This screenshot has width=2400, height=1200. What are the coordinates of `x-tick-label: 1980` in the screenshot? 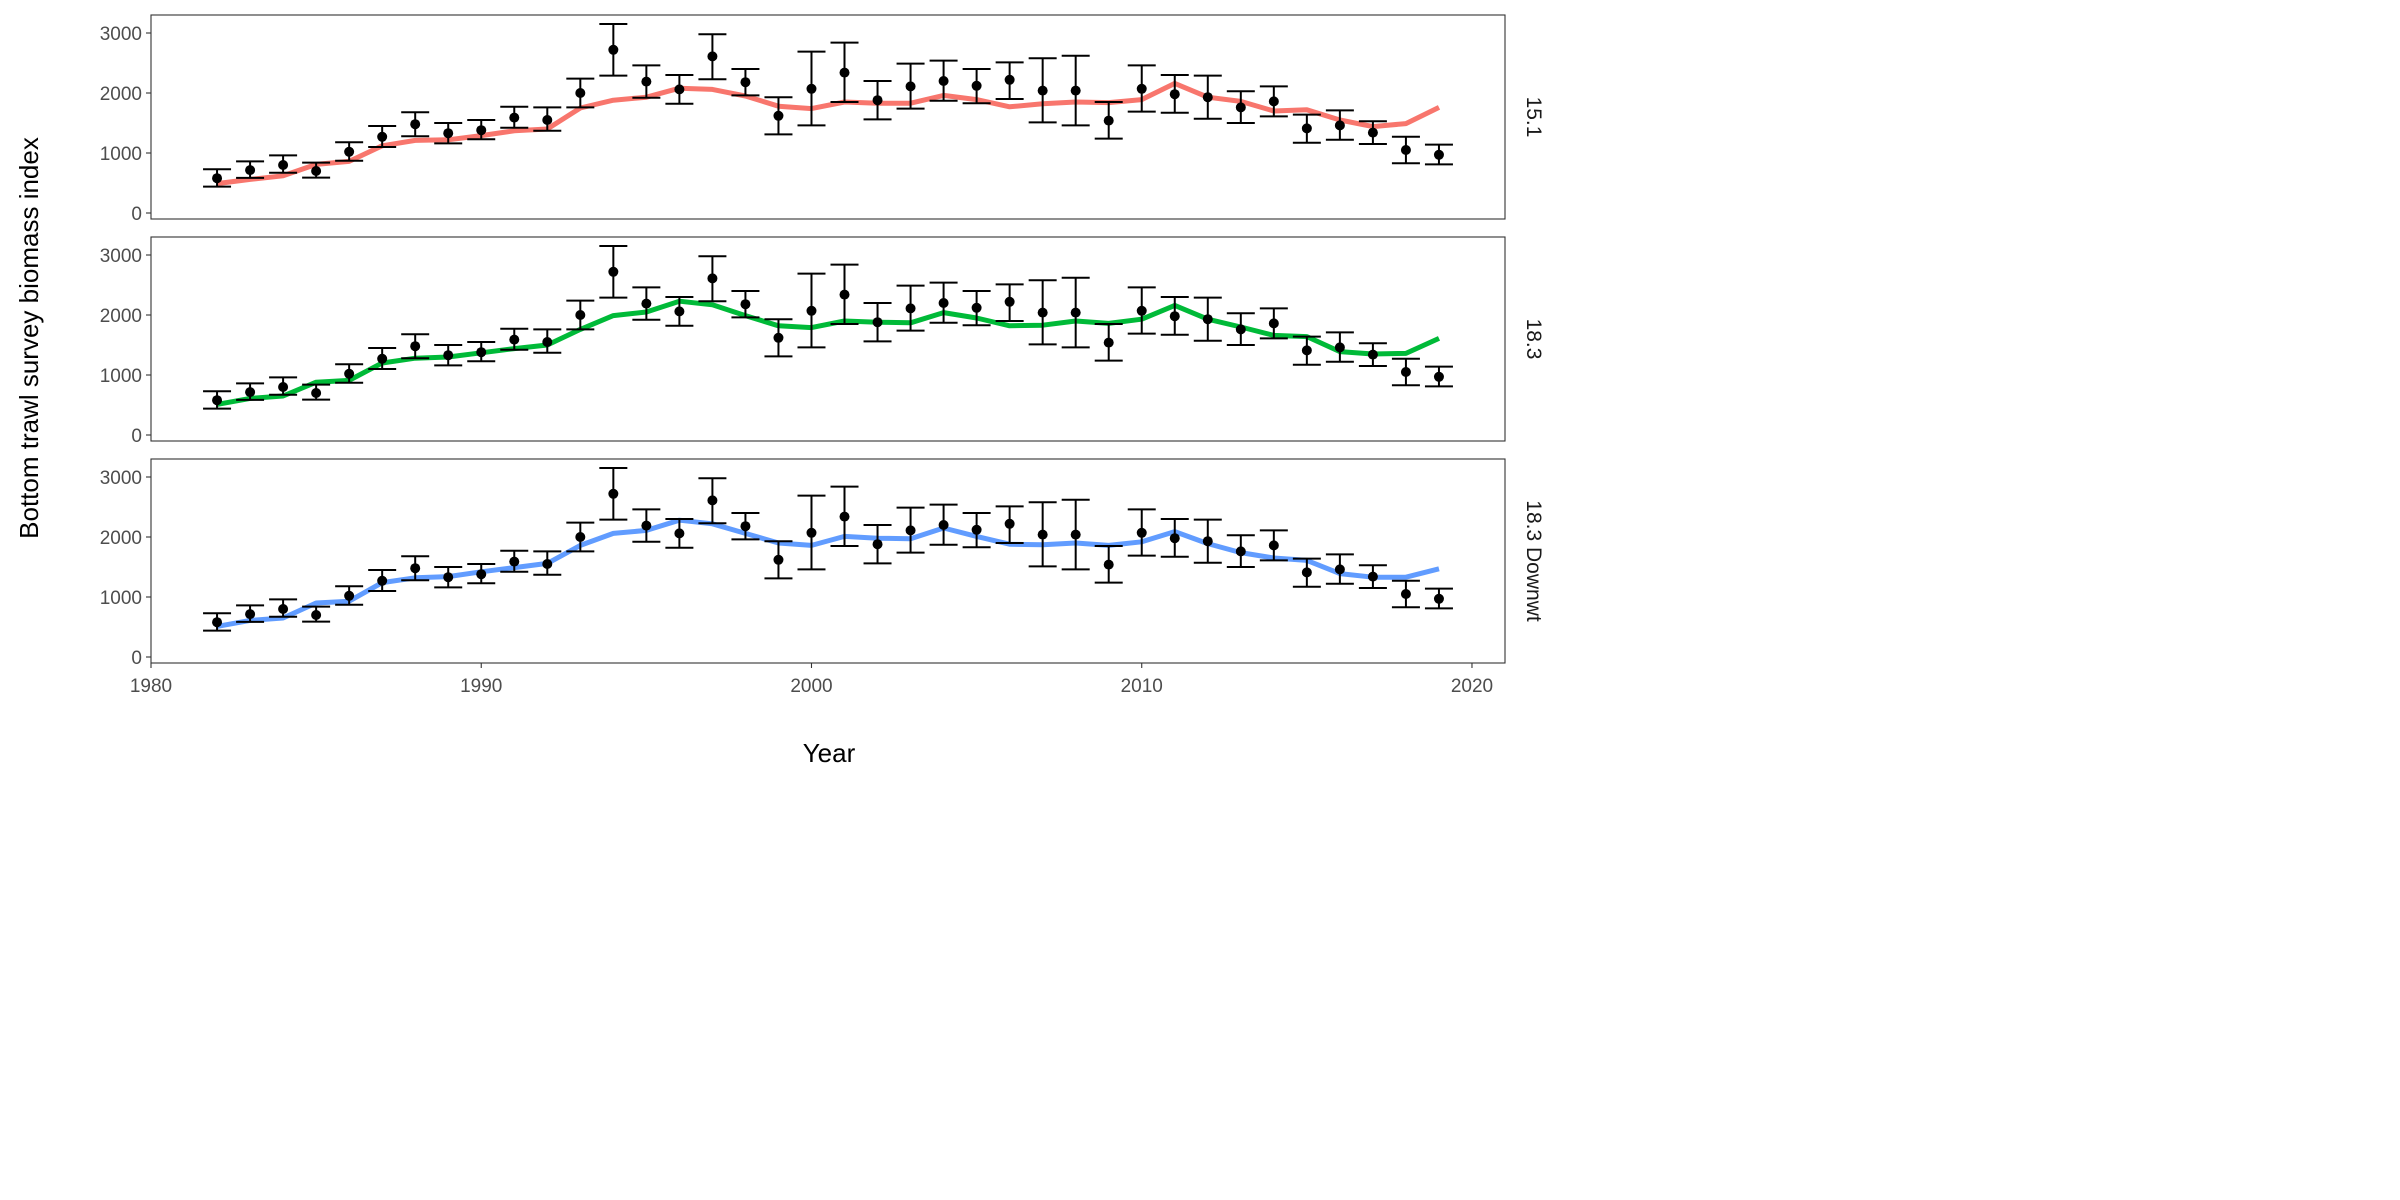 It's located at (151, 686).